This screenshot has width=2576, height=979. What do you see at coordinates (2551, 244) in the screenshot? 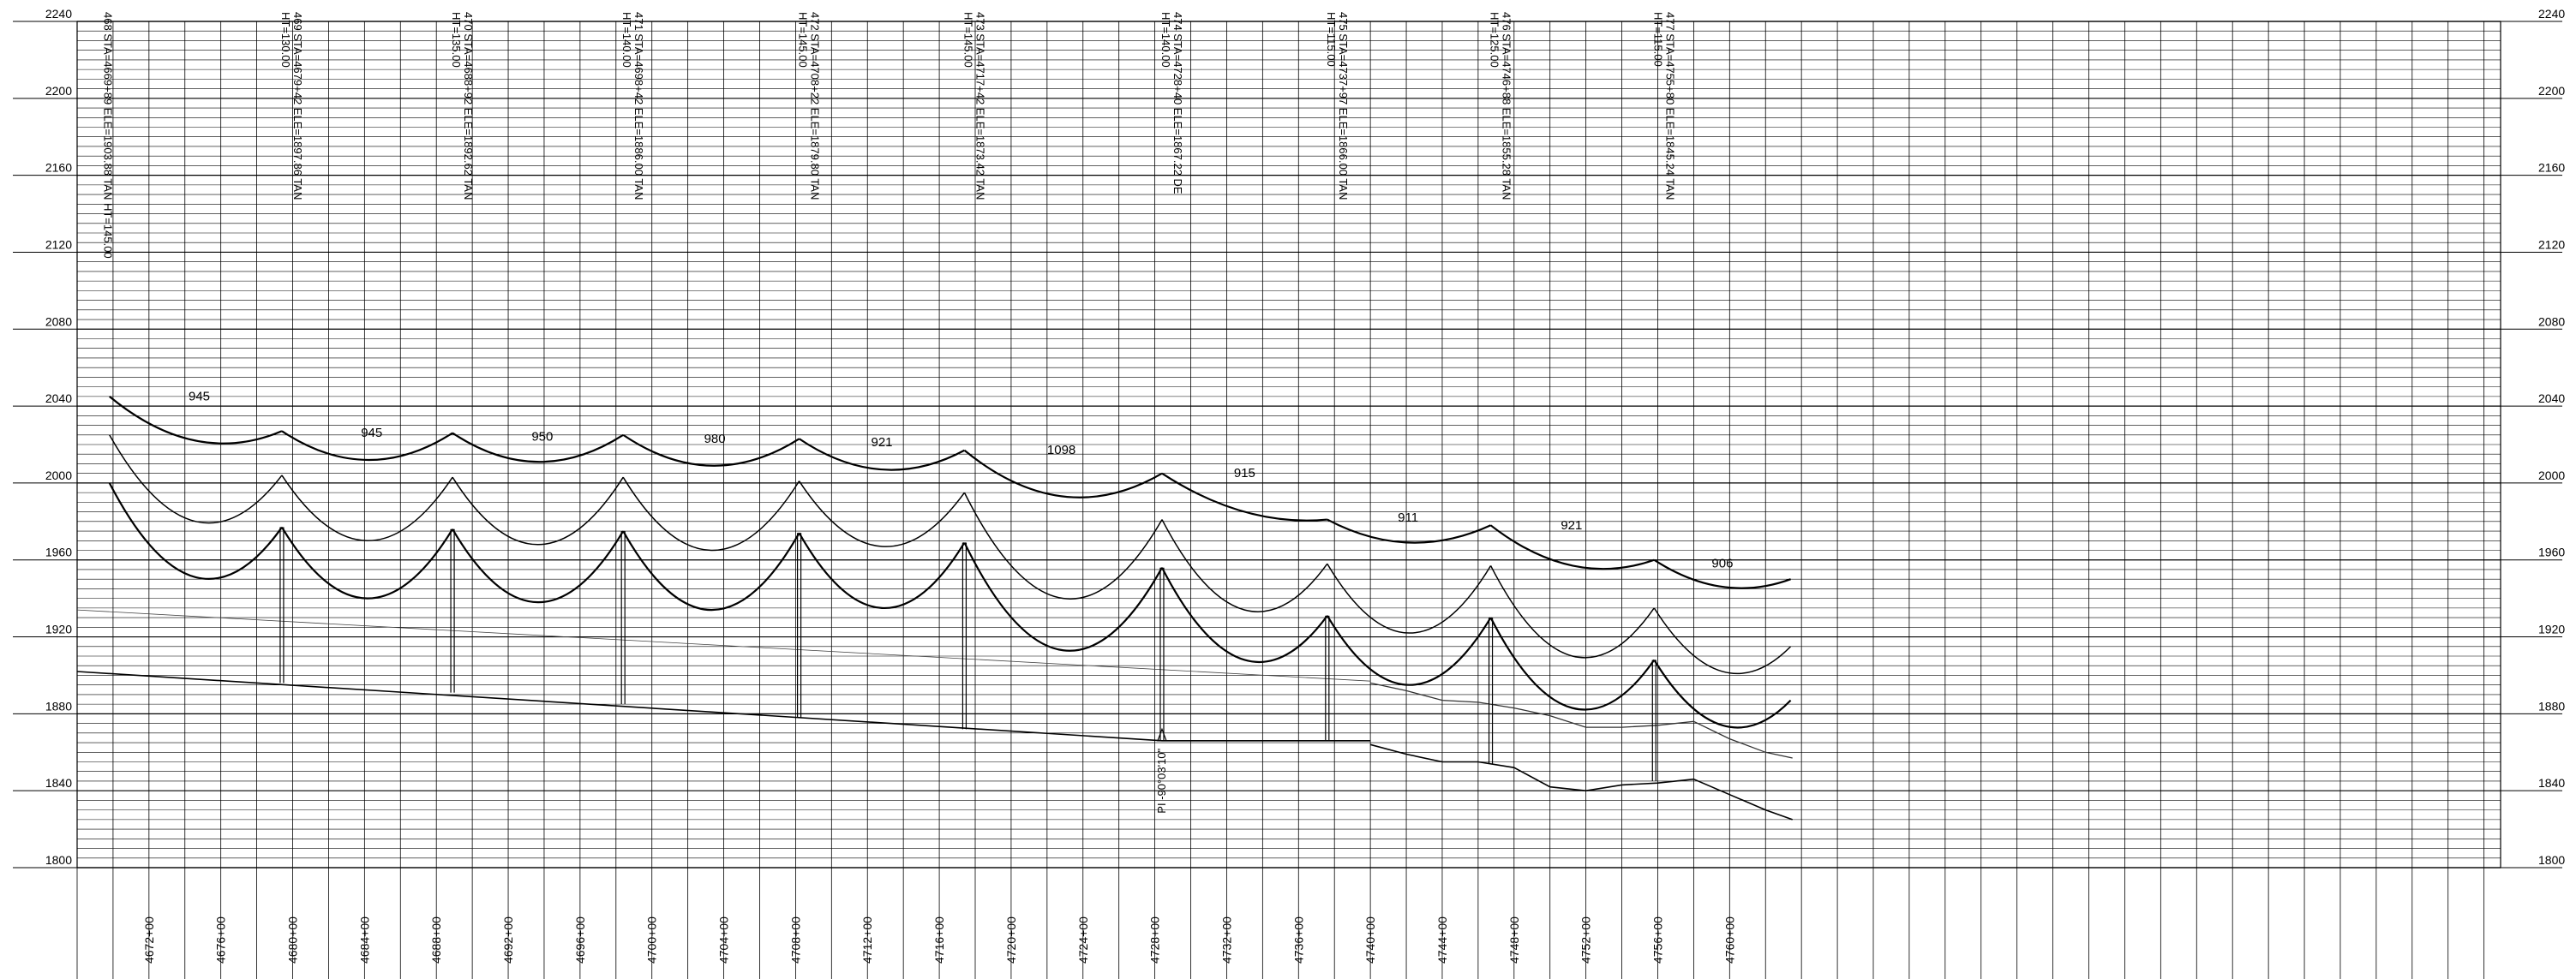
I see `y-tick-label-right: 2120` at bounding box center [2551, 244].